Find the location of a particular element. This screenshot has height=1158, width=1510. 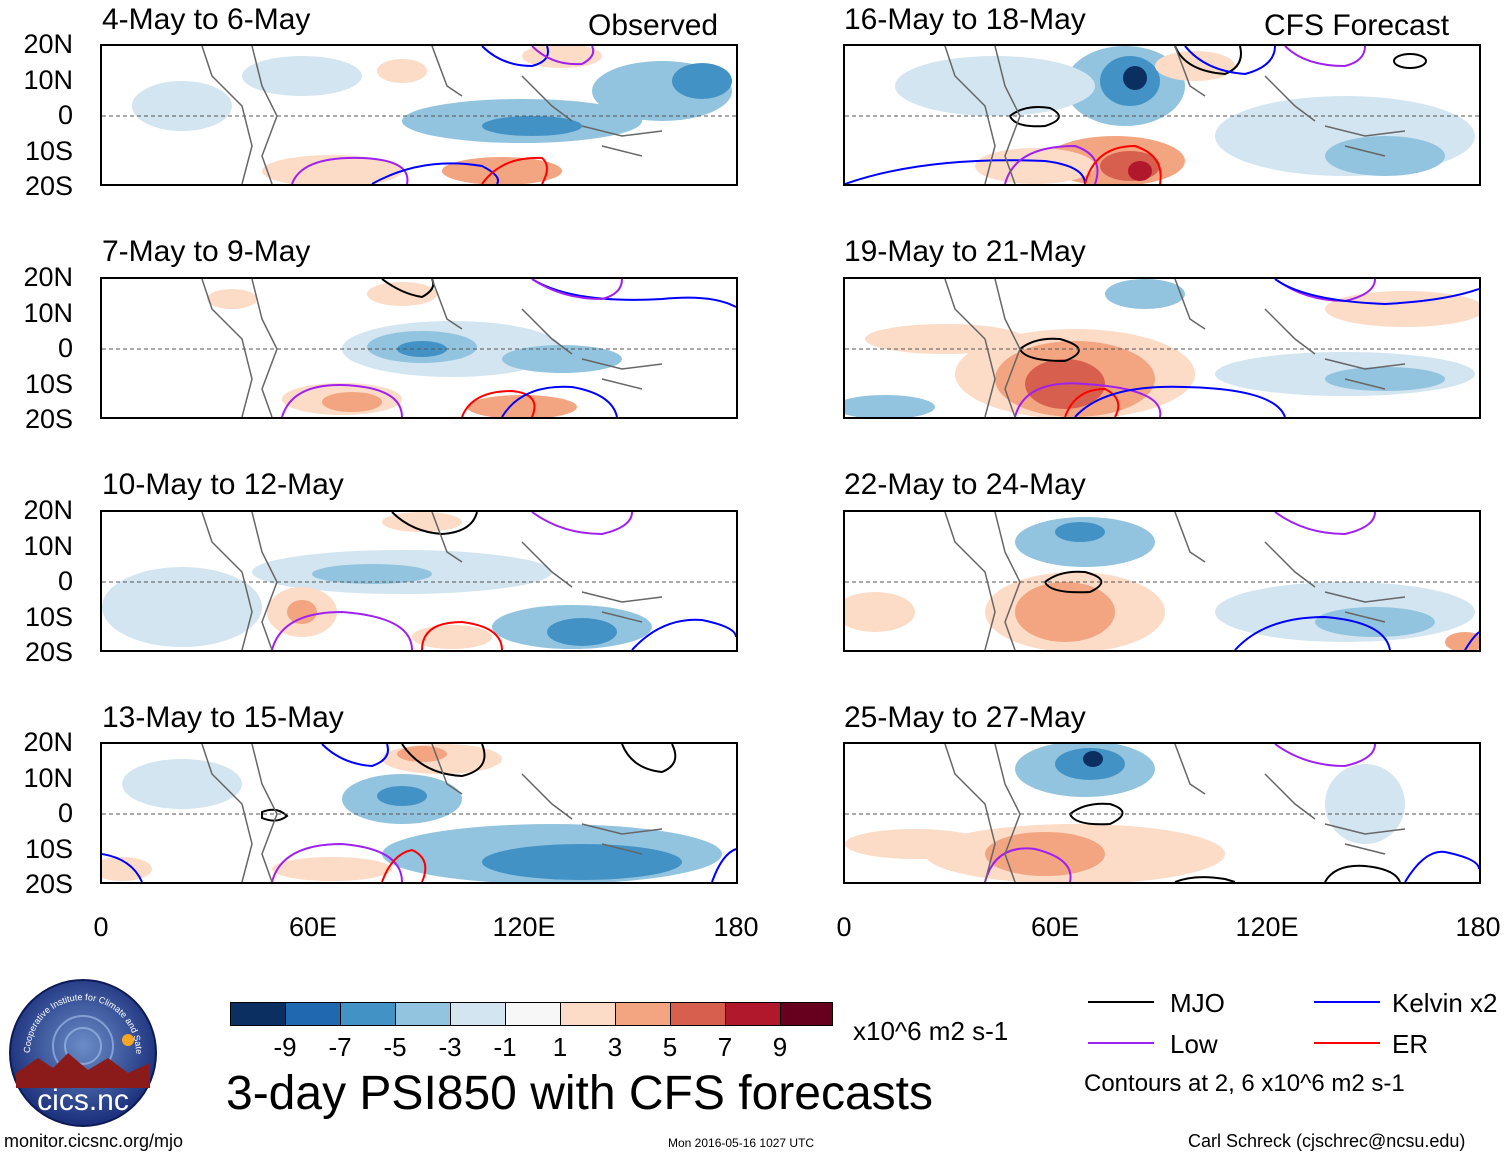

footer-url: monitor.cicsnc.org/mjo is located at coordinates (94, 1141).